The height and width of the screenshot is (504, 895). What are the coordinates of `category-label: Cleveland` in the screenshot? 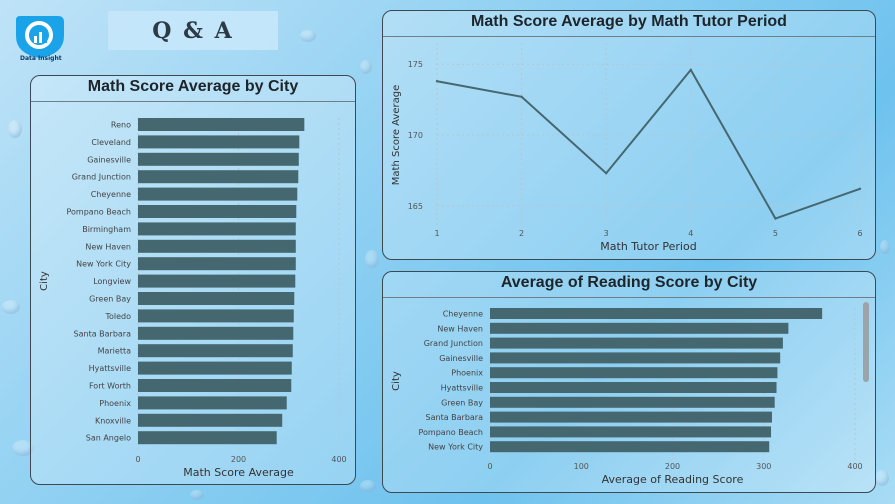 It's located at (111, 142).